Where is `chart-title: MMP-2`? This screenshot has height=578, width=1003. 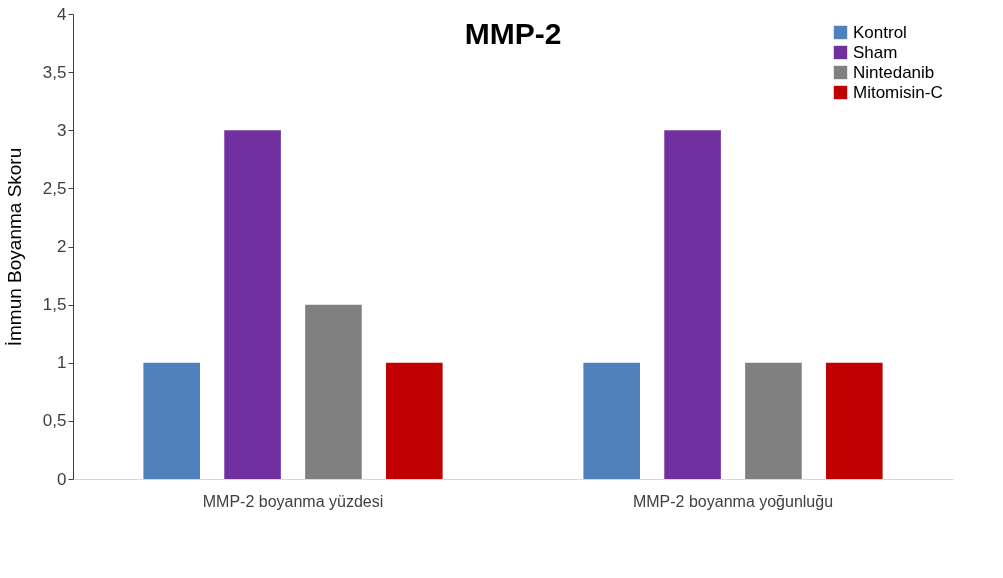
chart-title: MMP-2 is located at coordinates (513, 33).